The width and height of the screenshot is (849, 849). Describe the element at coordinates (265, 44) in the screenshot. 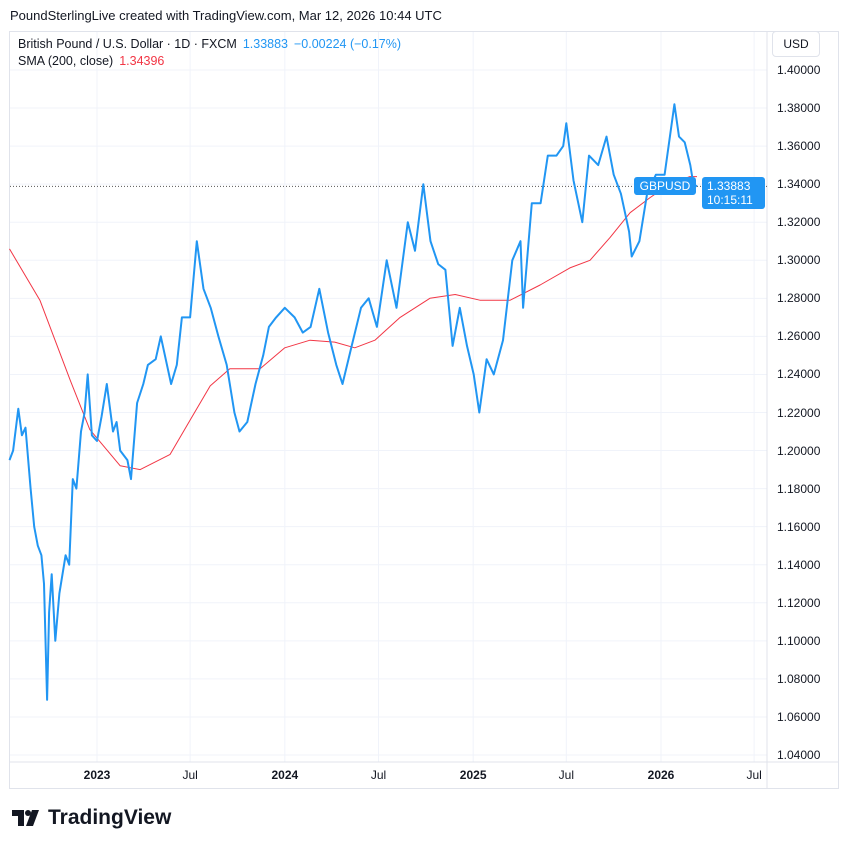

I see `last-price: 1.33883` at that location.